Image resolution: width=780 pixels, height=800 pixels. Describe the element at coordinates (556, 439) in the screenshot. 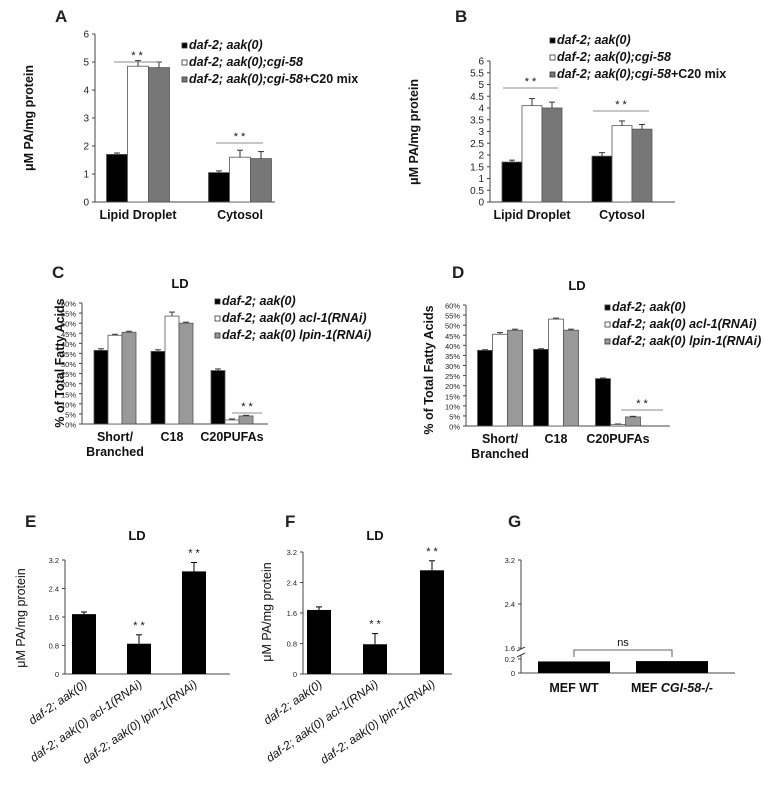

I see `category-label: C18` at that location.